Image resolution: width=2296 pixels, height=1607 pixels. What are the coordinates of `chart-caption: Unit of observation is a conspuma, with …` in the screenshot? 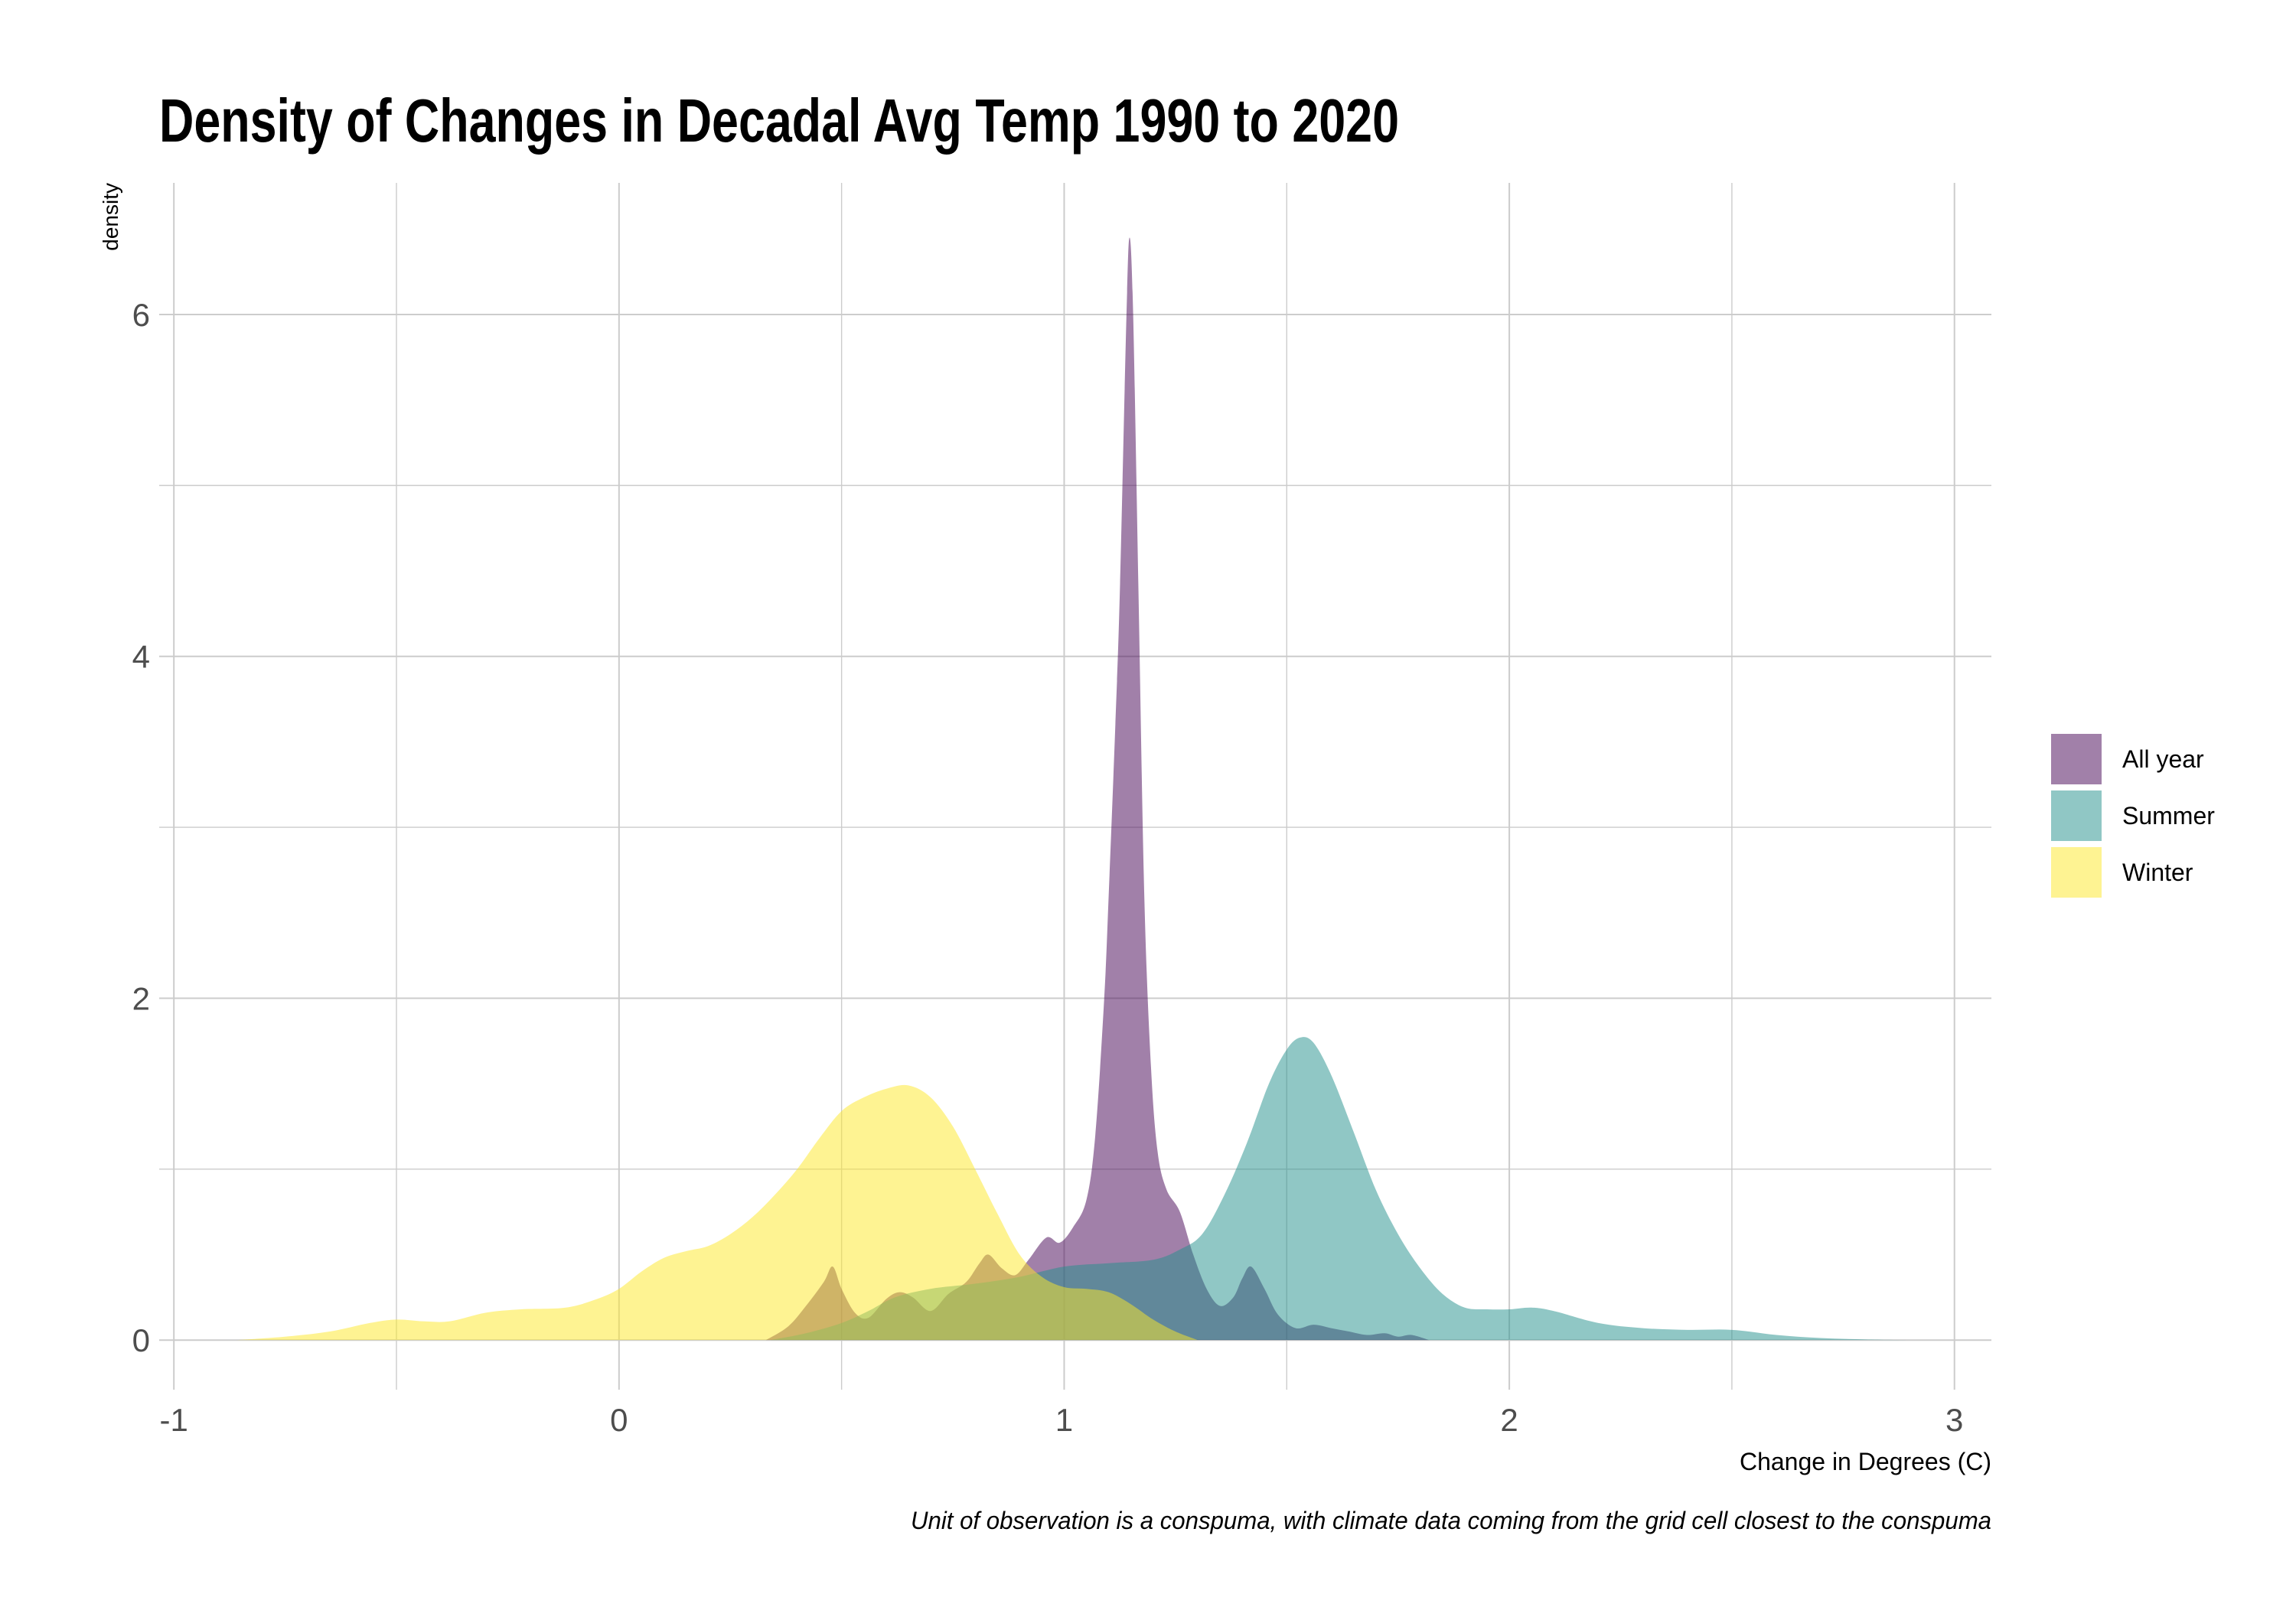 It's located at (1451, 1520).